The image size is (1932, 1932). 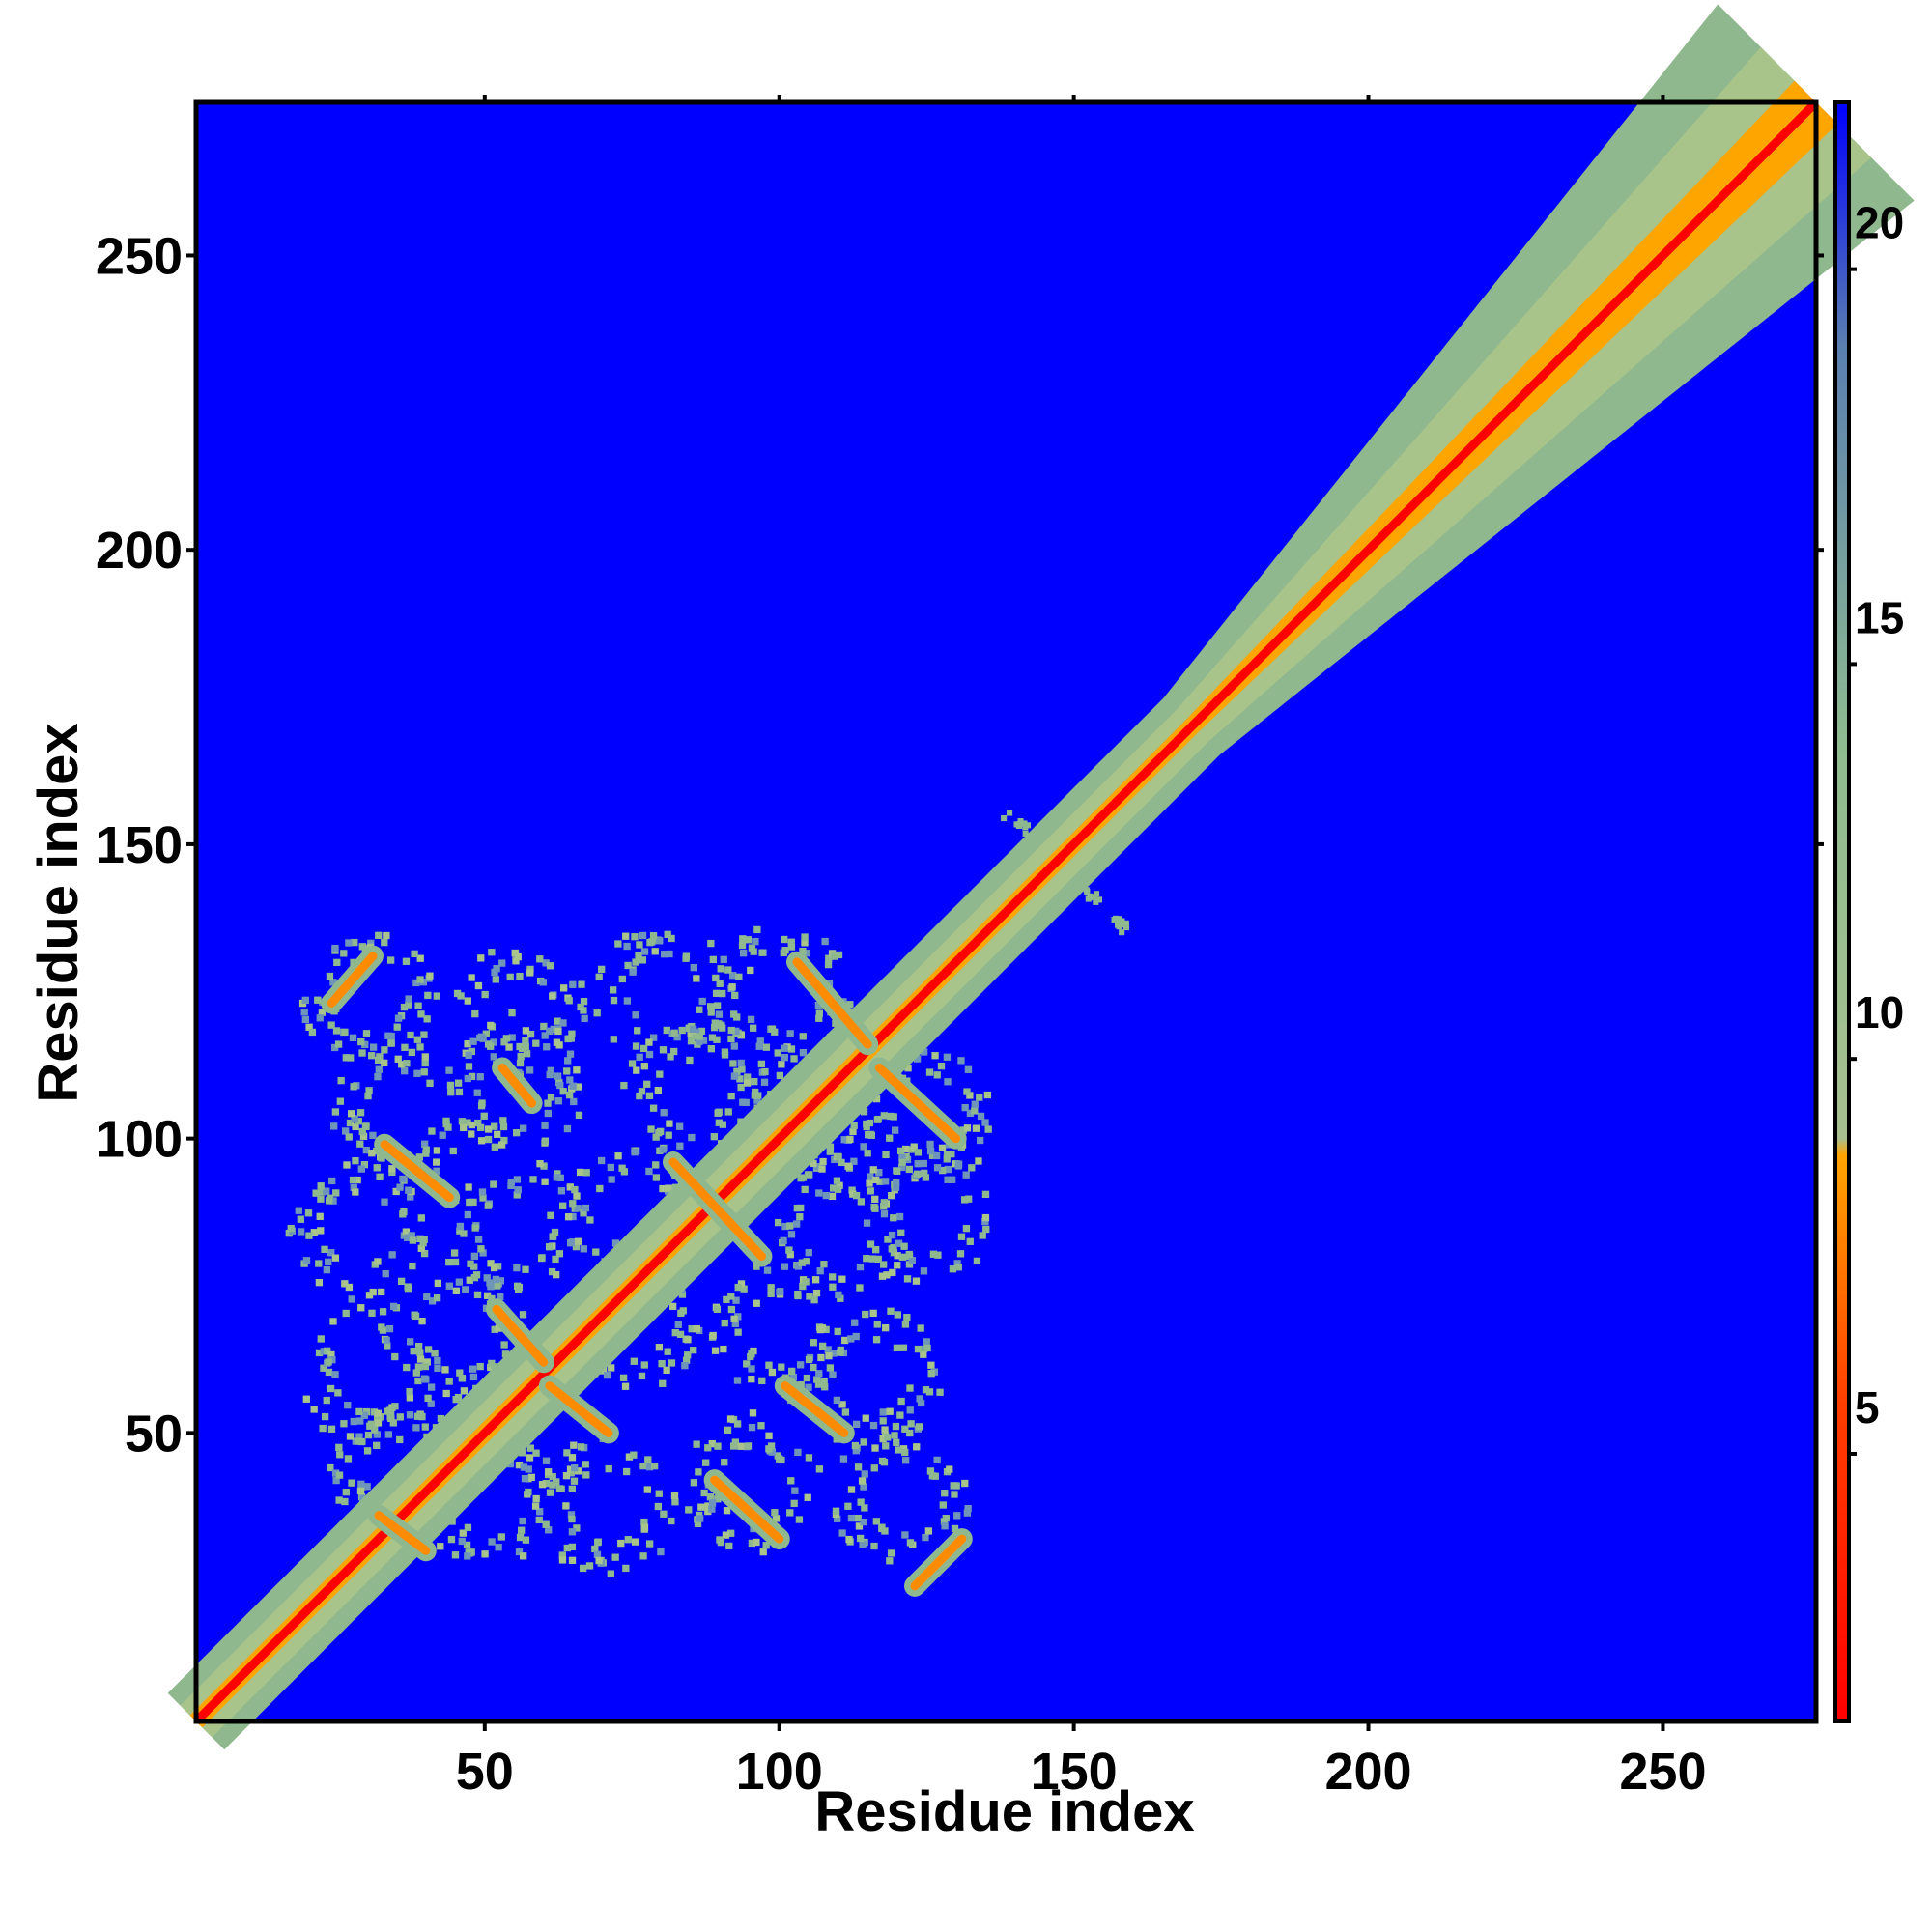 What do you see at coordinates (417, 1171) in the screenshot?
I see `contact-line` at bounding box center [417, 1171].